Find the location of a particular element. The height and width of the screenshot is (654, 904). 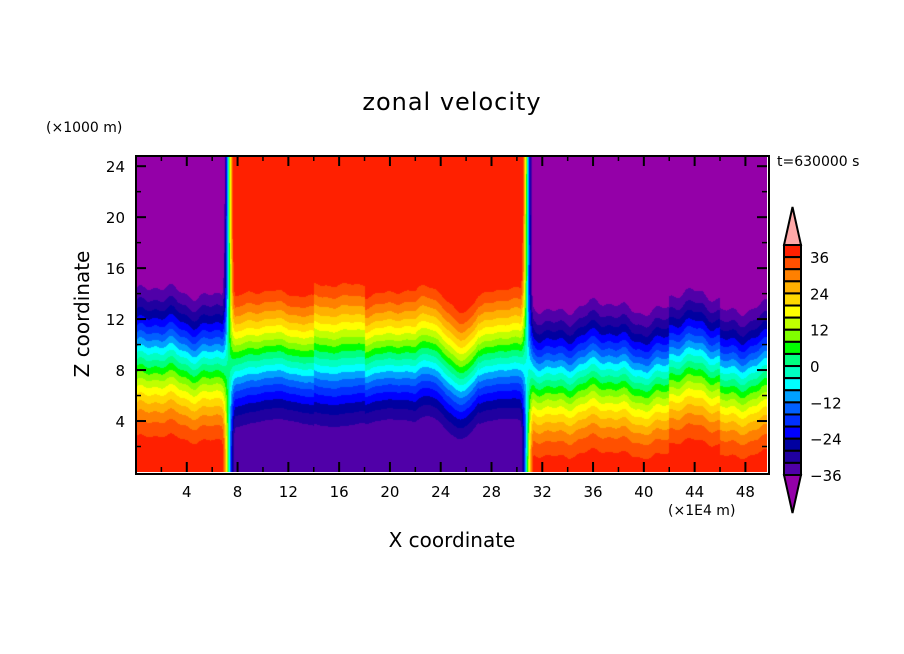

x-axis-label-text: X coordinate is located at coordinates (452, 540).